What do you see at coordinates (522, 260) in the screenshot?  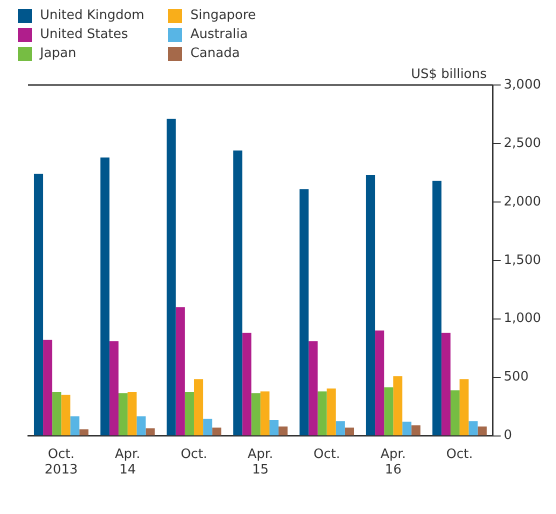 I see `y-tick-label: 1,500` at bounding box center [522, 260].